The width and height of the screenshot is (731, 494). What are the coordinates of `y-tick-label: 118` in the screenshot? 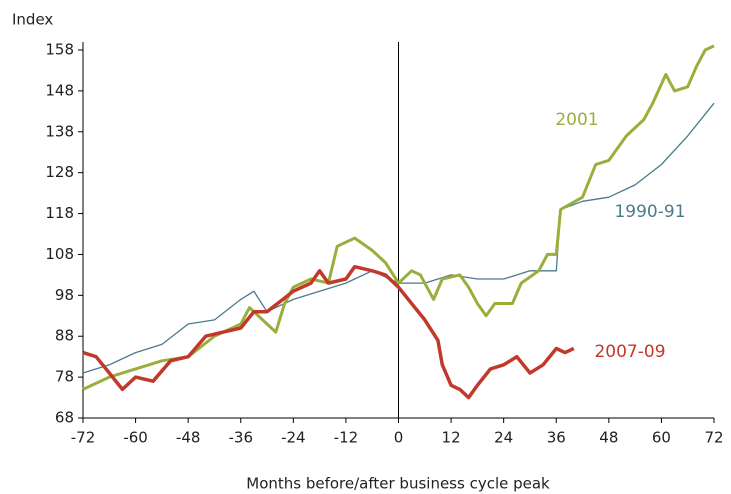 It's located at (59, 213).